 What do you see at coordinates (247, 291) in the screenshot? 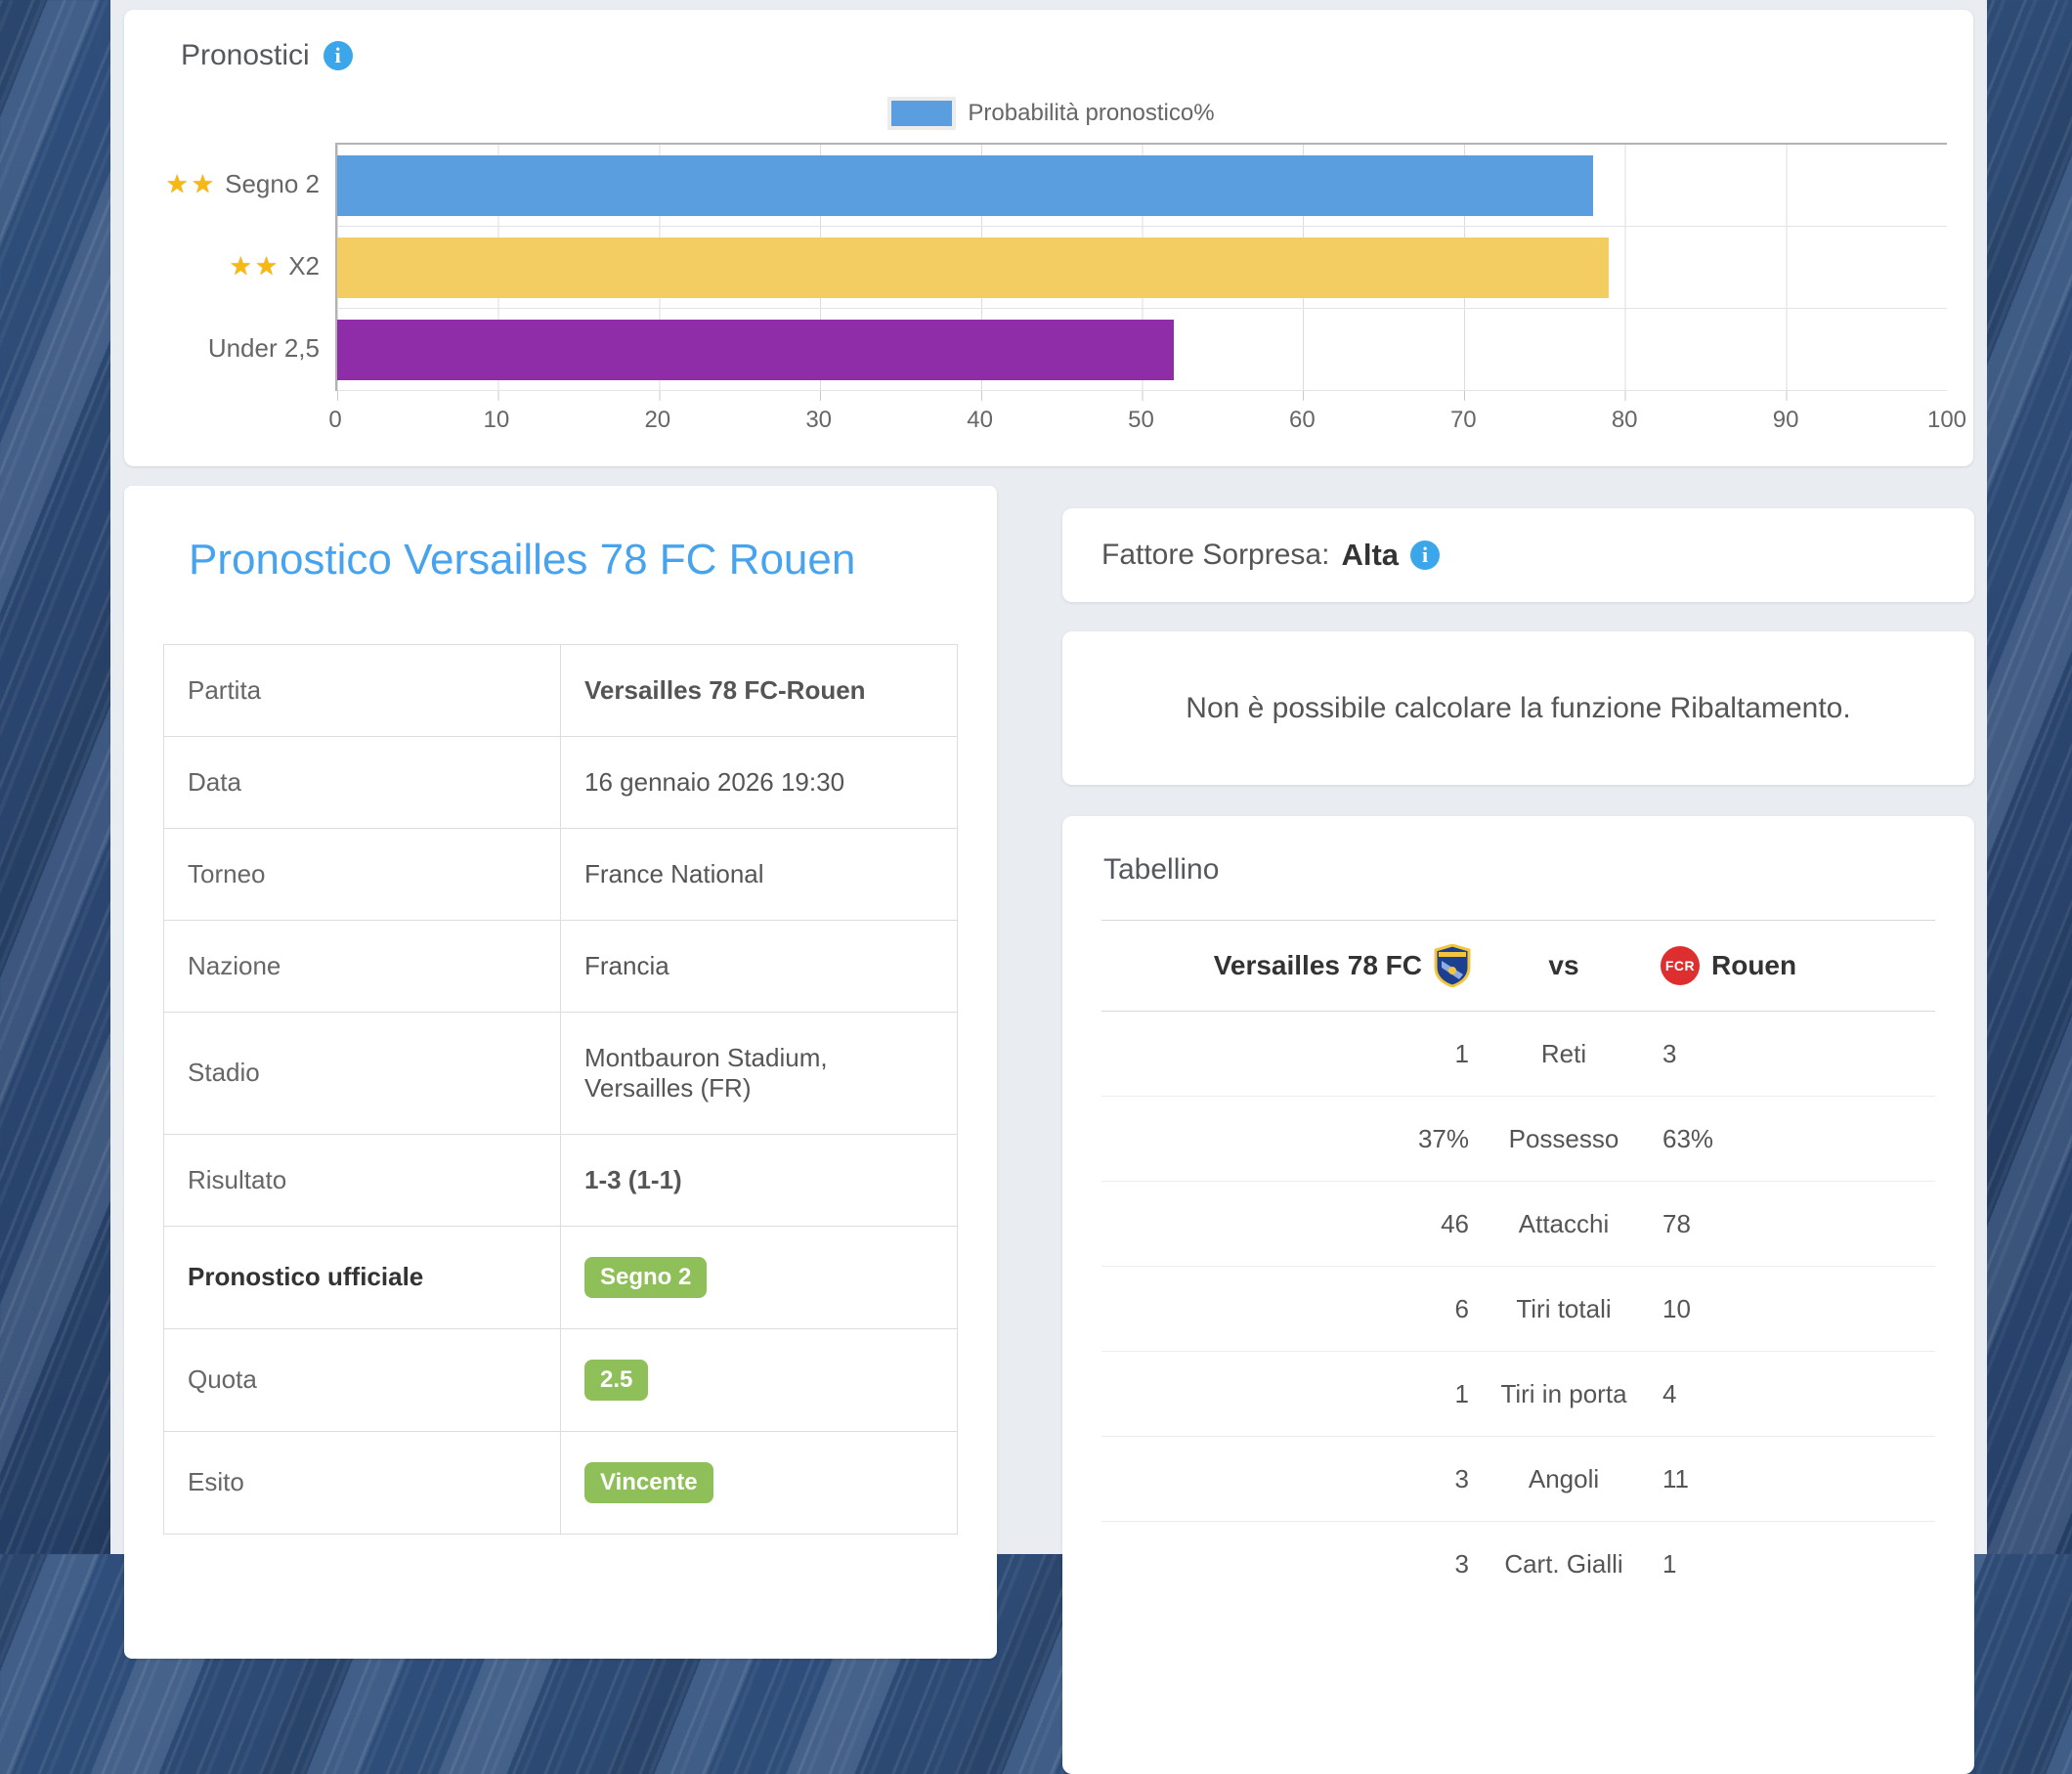
I see `category-axis: ★★ Segno 2 ★★ X2 Under 2,5` at bounding box center [247, 291].